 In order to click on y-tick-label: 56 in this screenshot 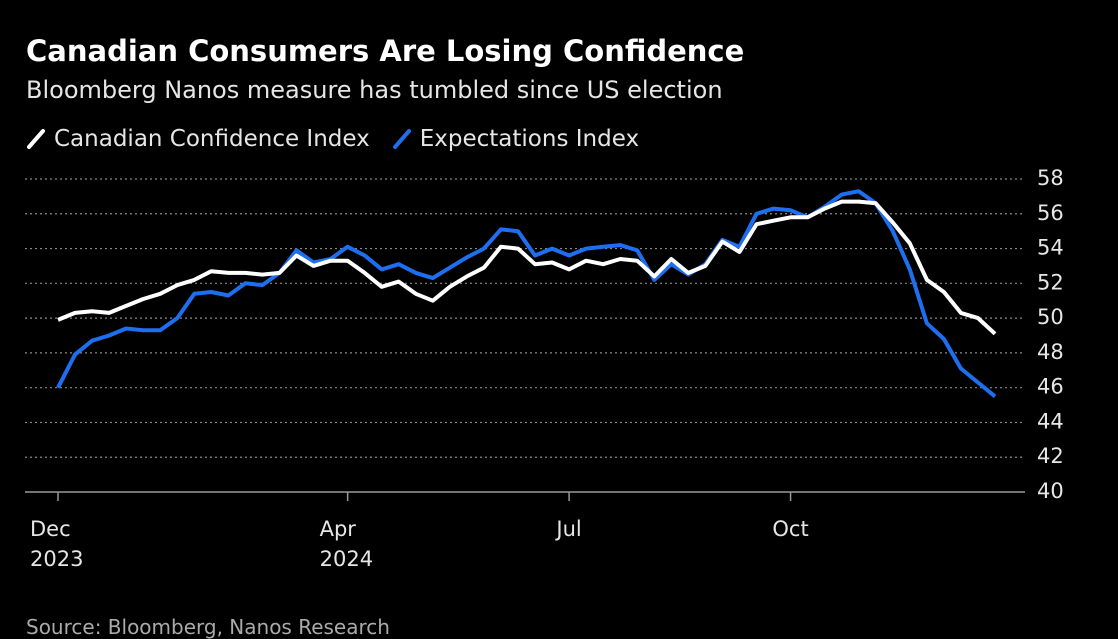, I will do `click(1050, 213)`.